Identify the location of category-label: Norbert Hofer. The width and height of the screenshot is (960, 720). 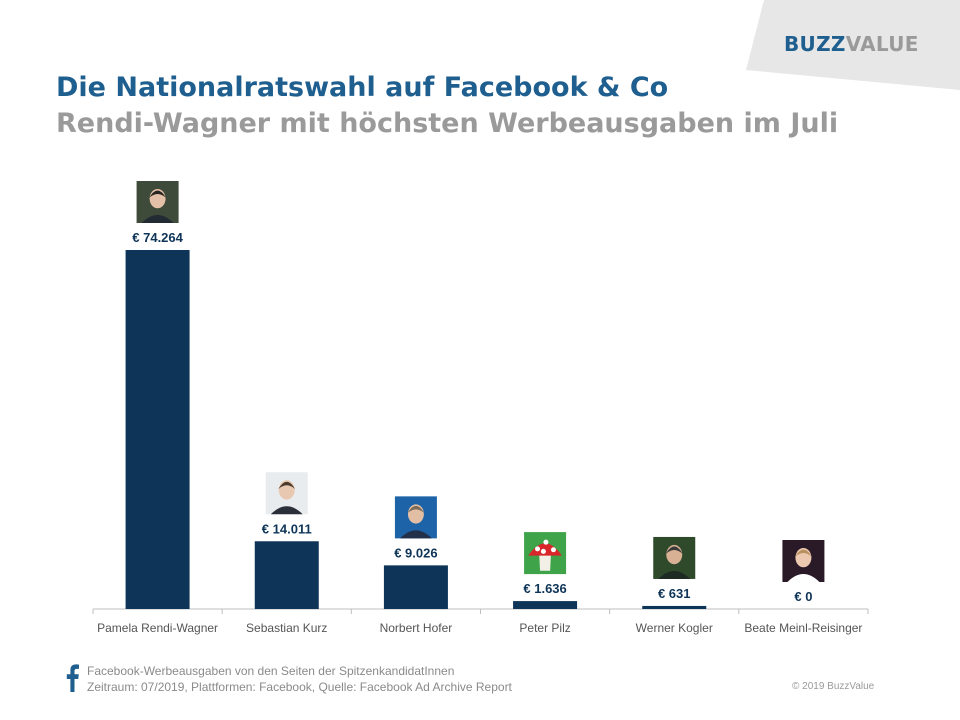
(416, 628).